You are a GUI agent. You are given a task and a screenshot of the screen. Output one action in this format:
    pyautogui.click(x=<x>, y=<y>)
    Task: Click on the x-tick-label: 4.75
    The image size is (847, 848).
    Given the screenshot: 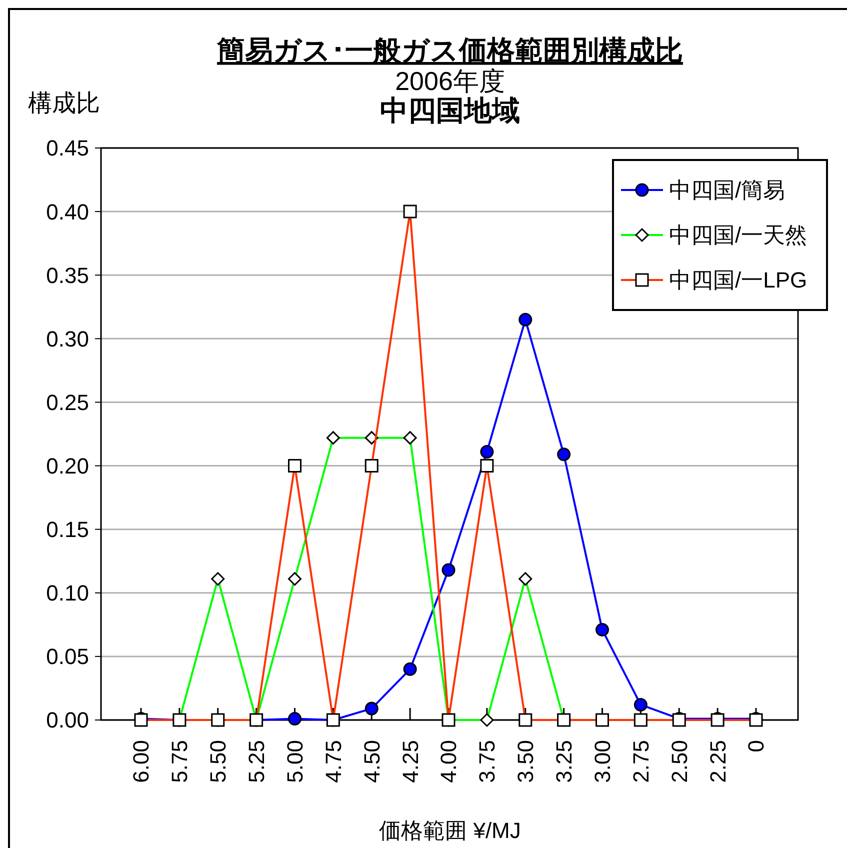 What is the action you would take?
    pyautogui.click(x=333, y=761)
    